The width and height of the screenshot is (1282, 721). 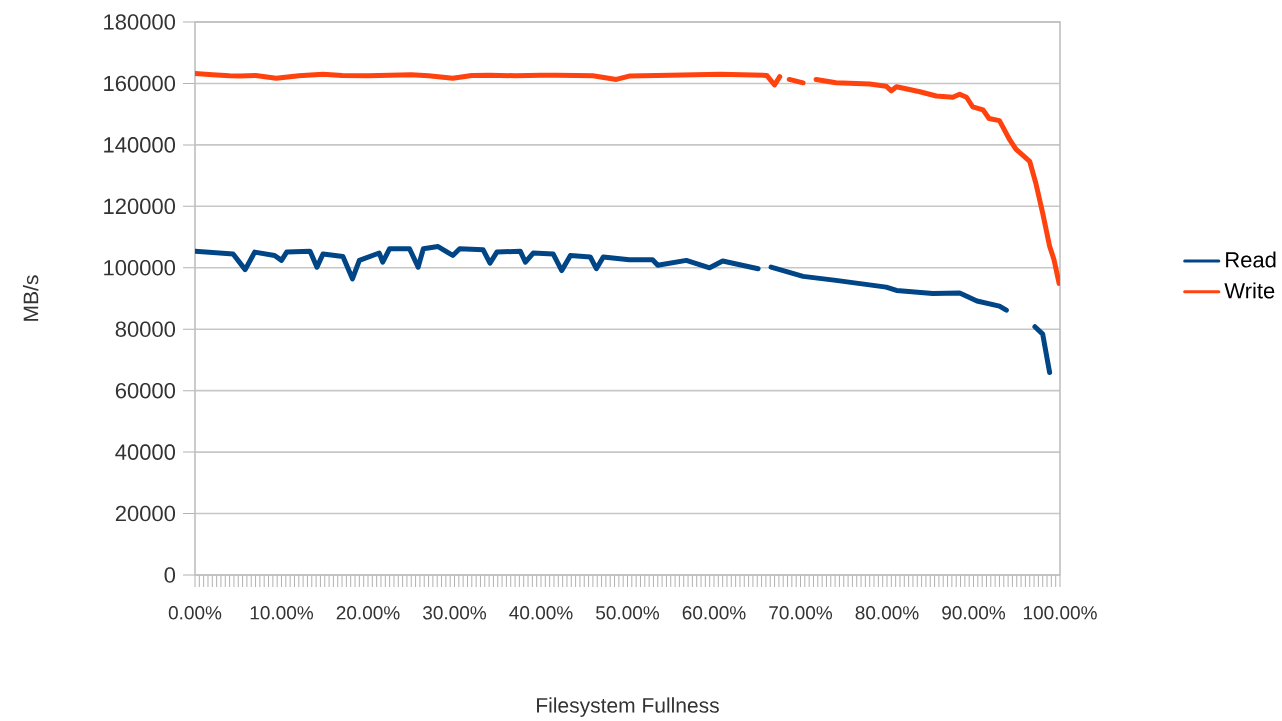 I want to click on x-tick-label: 100.00%, so click(x=1060, y=613).